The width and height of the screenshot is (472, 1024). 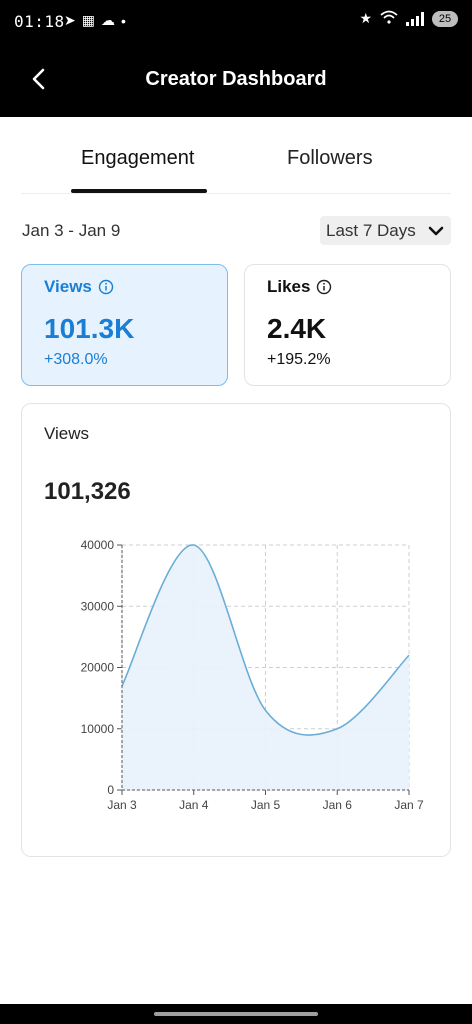 What do you see at coordinates (297, 328) in the screenshot?
I see `likes-value: 2.4K` at bounding box center [297, 328].